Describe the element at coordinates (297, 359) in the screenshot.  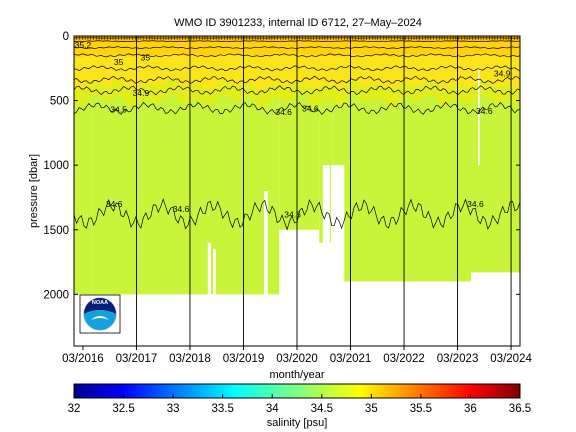
I see `x-tick-label-4: 03/2020` at that location.